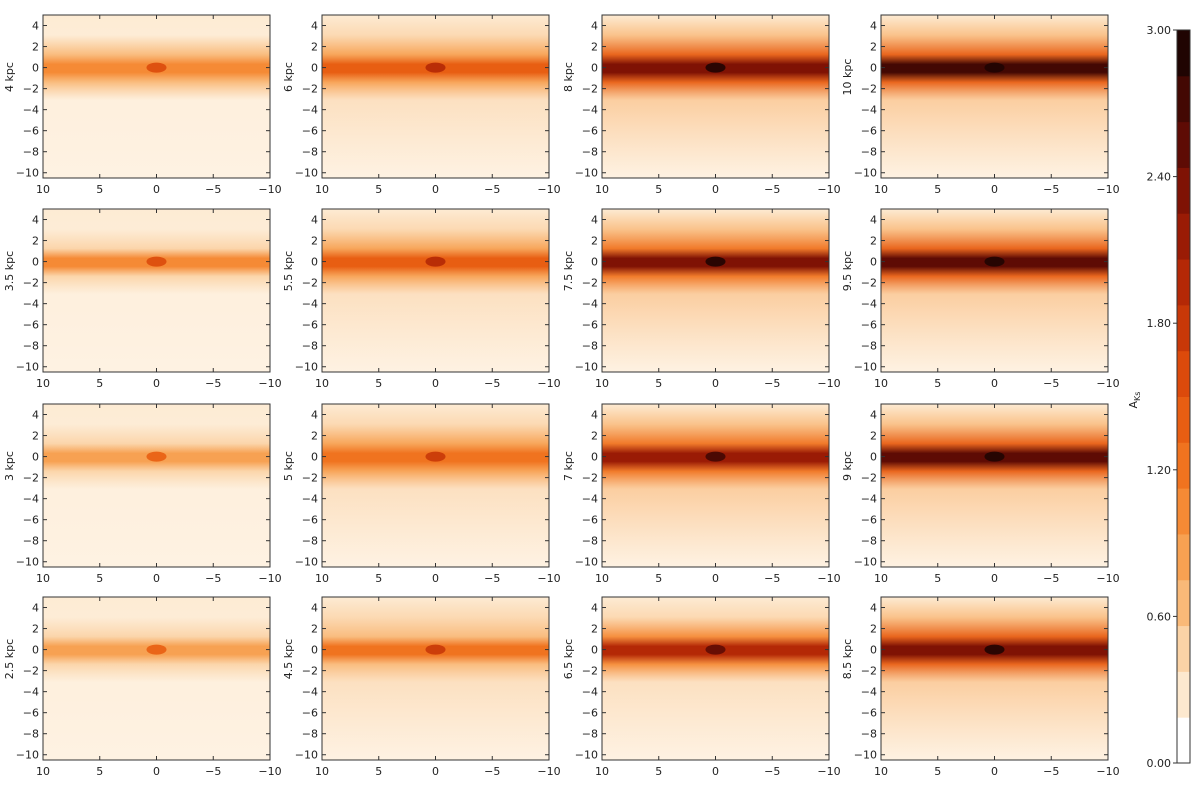 This screenshot has height=795, width=1200. Describe the element at coordinates (9, 659) in the screenshot. I see `distance-label: 2.5 kpc` at that location.